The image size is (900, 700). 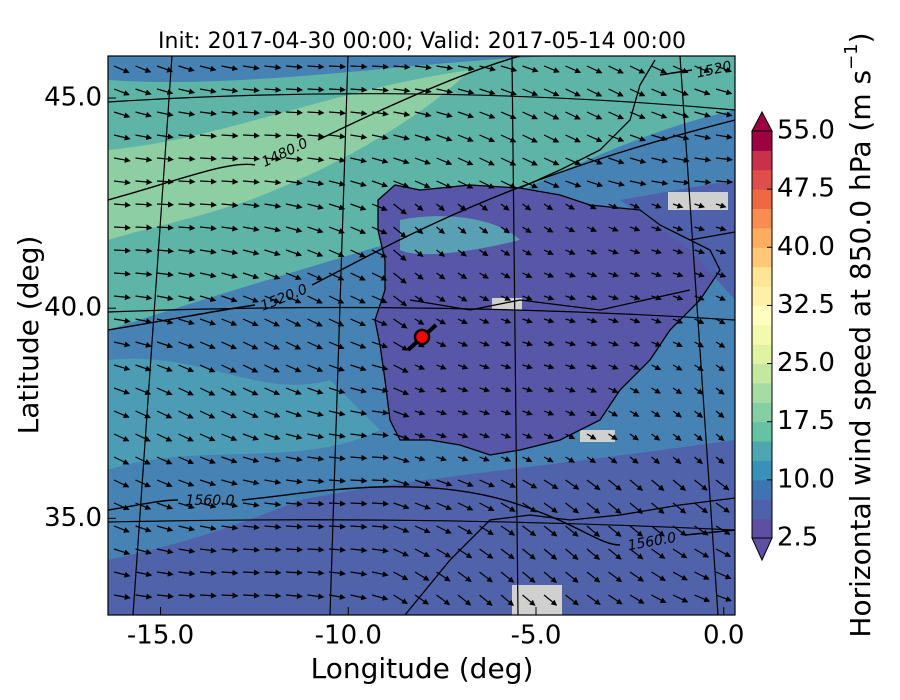 What do you see at coordinates (806, 479) in the screenshot?
I see `colorbar-tick-label: 10.0` at bounding box center [806, 479].